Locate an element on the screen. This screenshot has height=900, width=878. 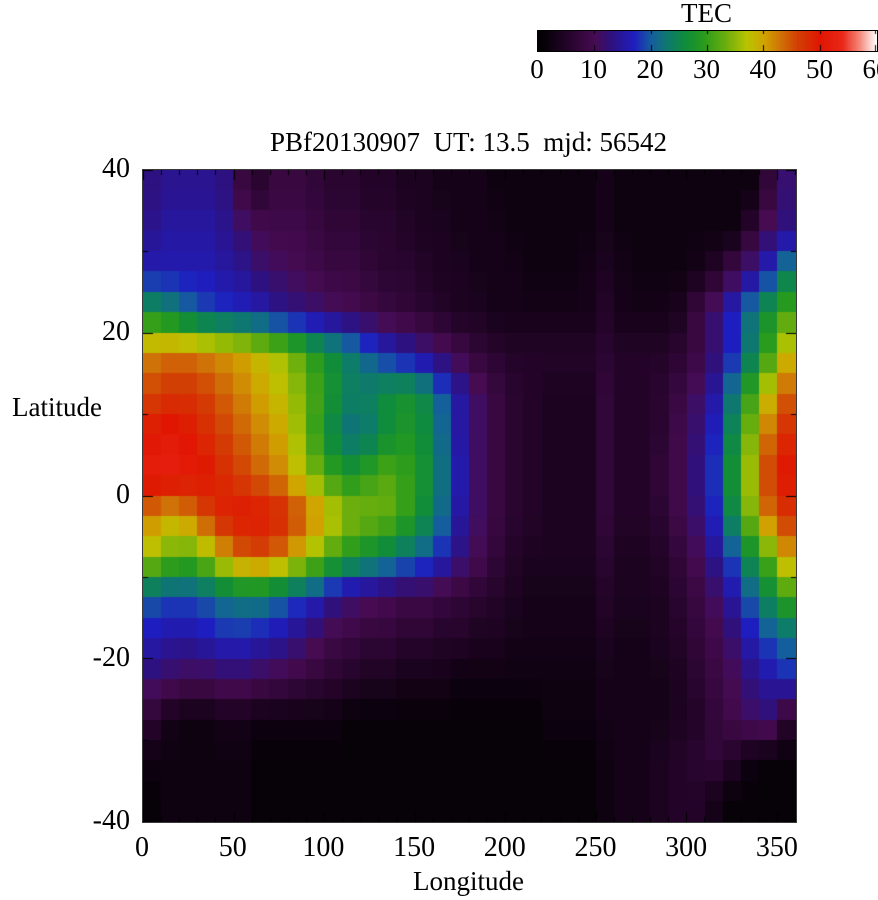
x-axis-tick-label: 300 is located at coordinates (686, 847).